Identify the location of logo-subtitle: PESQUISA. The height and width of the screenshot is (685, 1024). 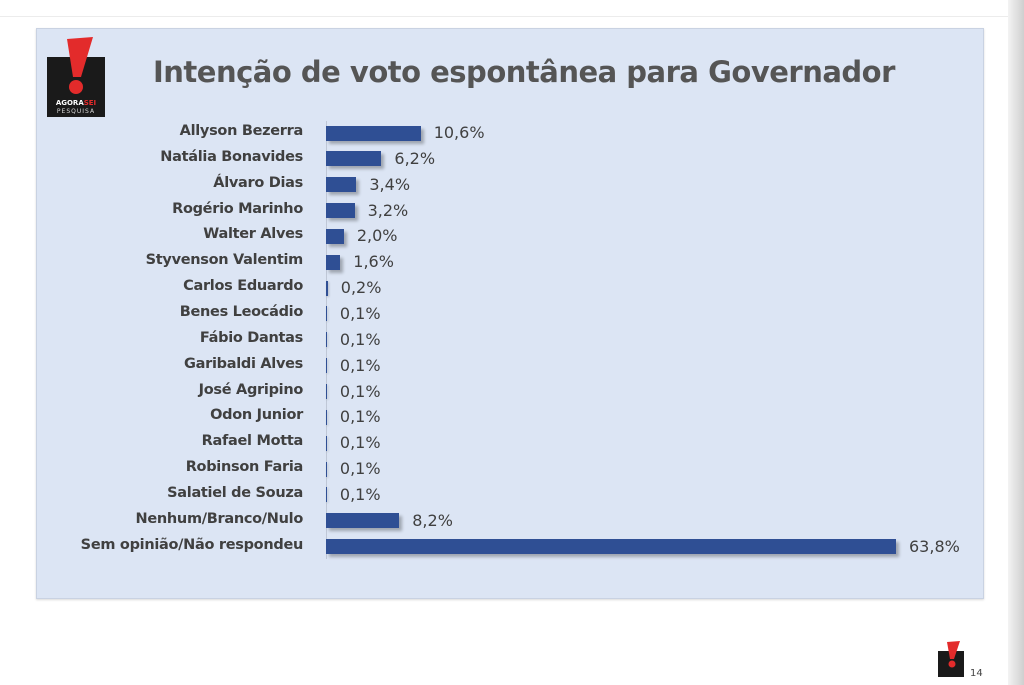
(76, 111).